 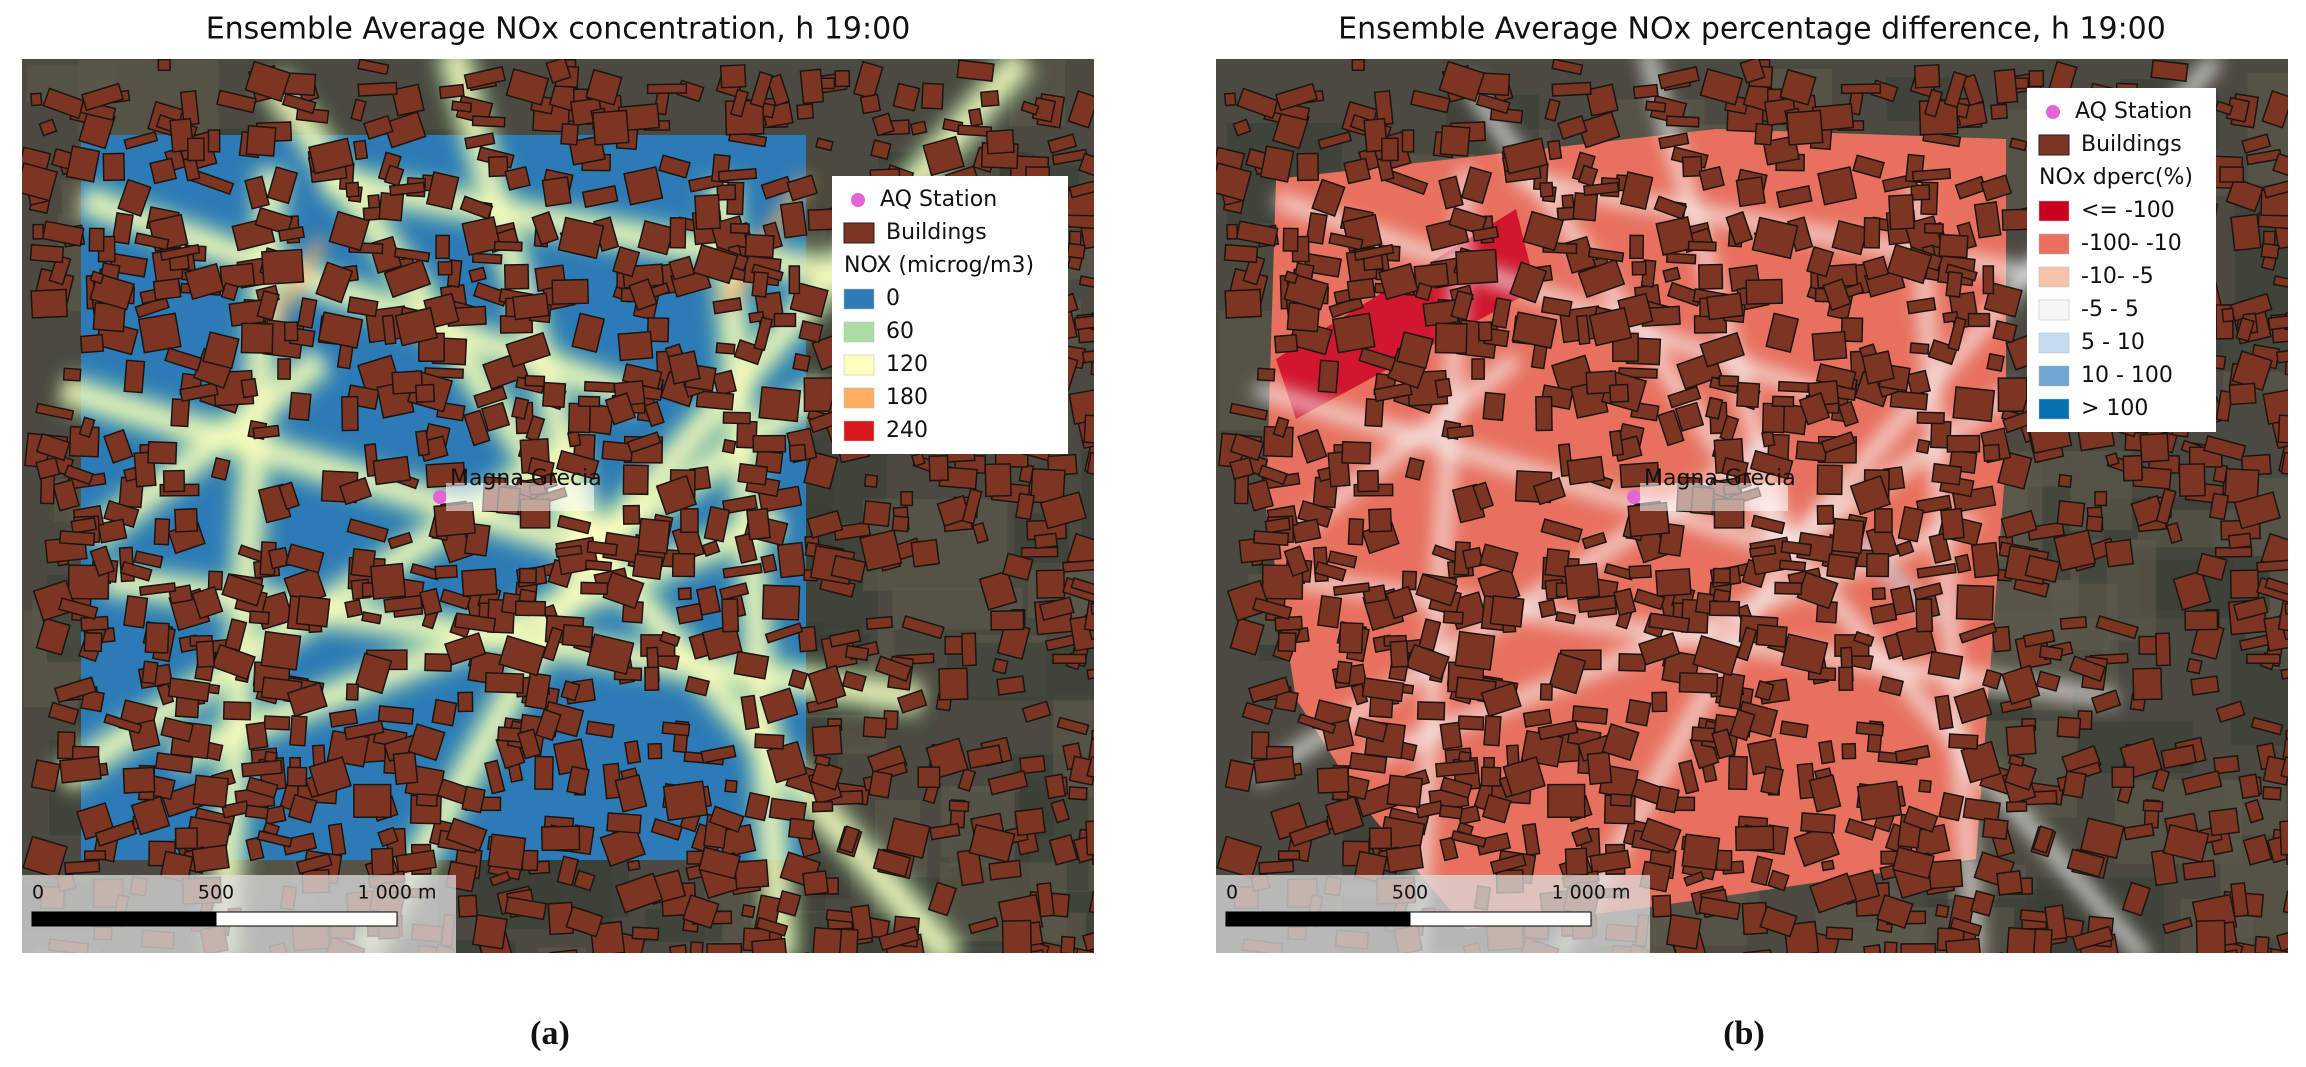 What do you see at coordinates (306, 919) in the screenshot?
I see `scale-bar-white` at bounding box center [306, 919].